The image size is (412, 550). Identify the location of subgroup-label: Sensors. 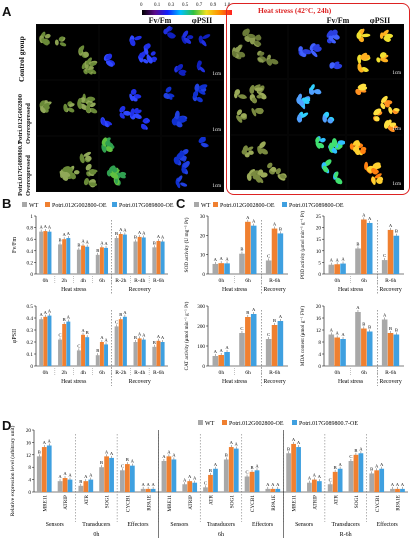
(179, 525).